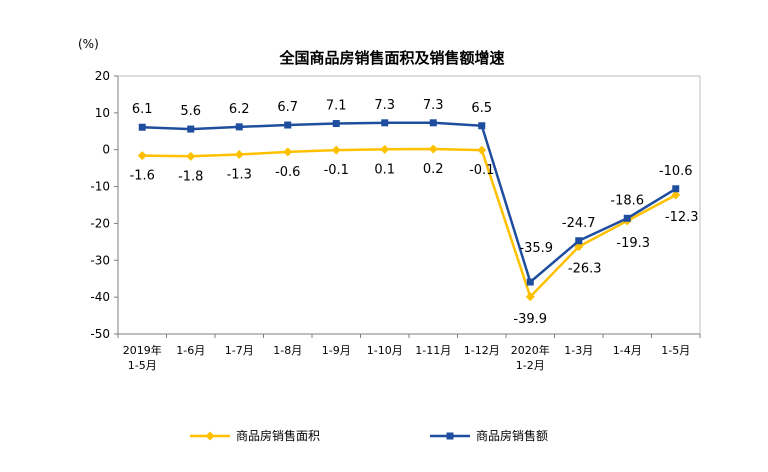  What do you see at coordinates (88, 44) in the screenshot?
I see `y-axis-unit: (%)` at bounding box center [88, 44].